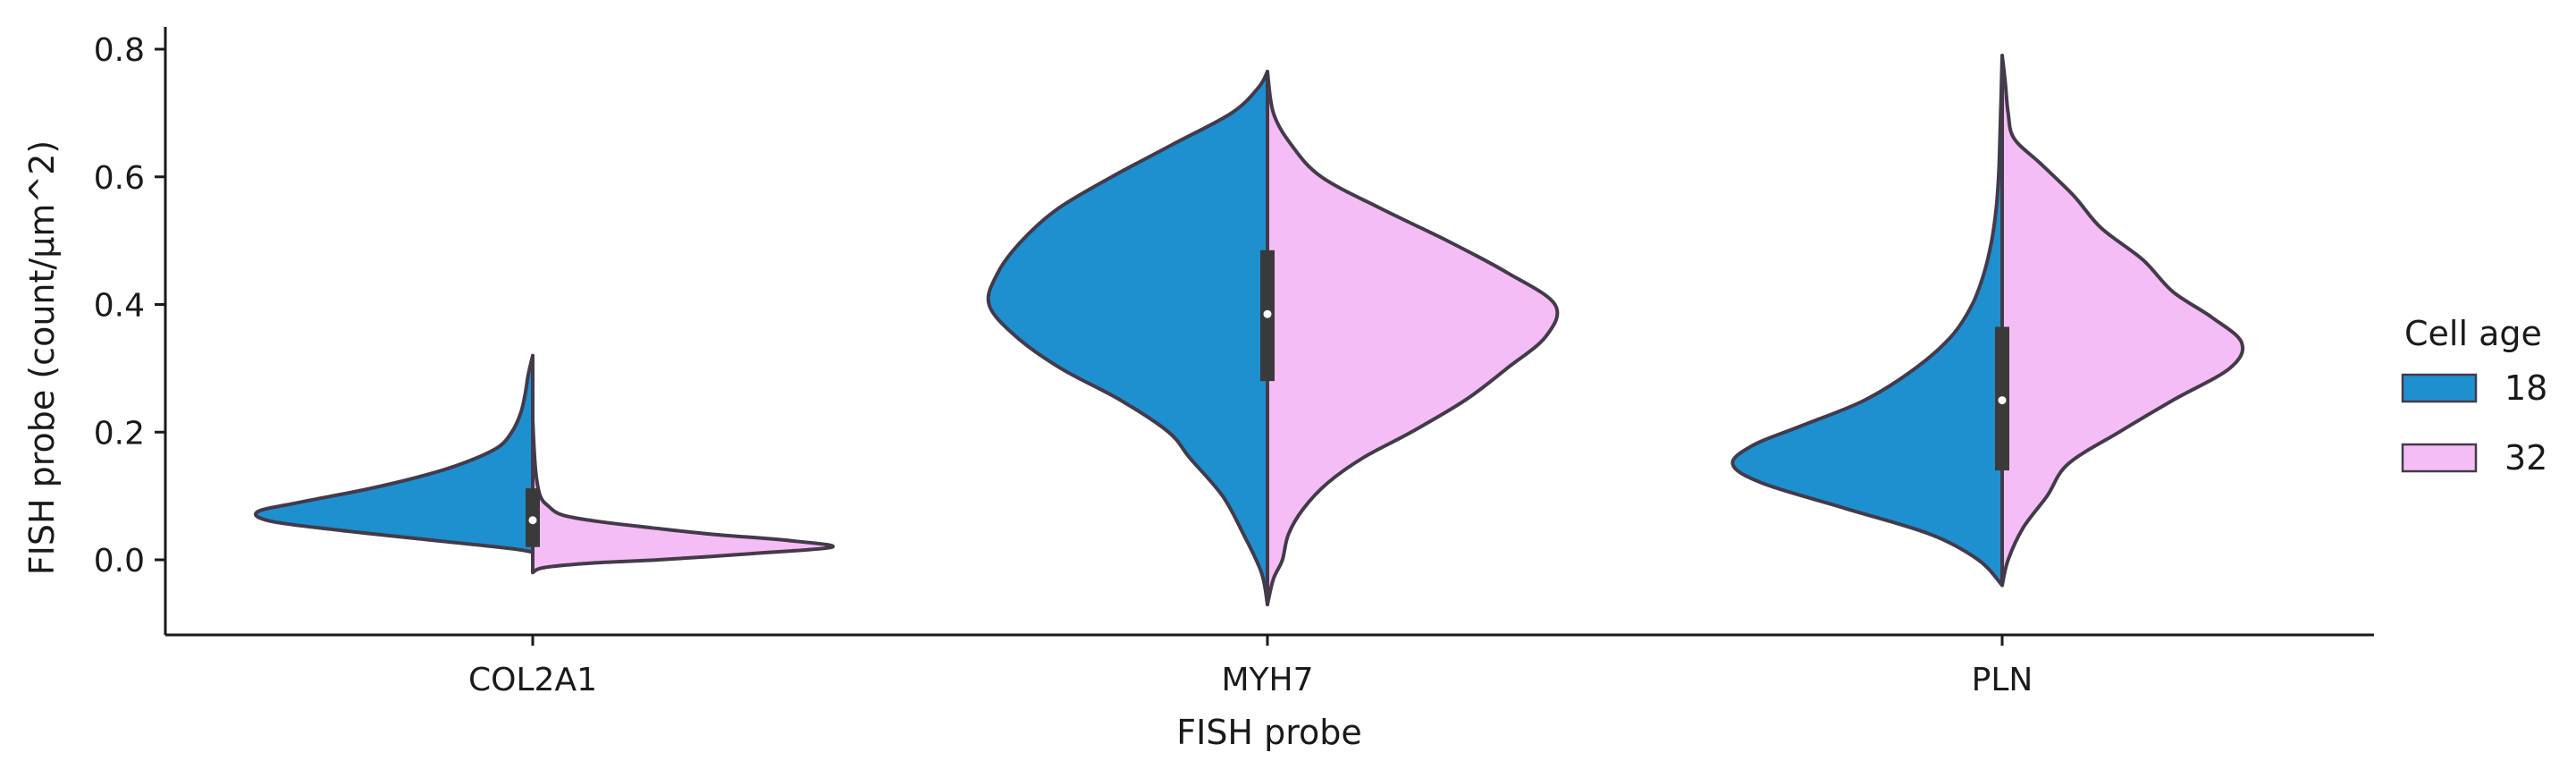 Image resolution: width=2576 pixels, height=778 pixels. Describe the element at coordinates (42, 357) in the screenshot. I see `y-axis-label: FISH probe (count/μm^2)` at that location.